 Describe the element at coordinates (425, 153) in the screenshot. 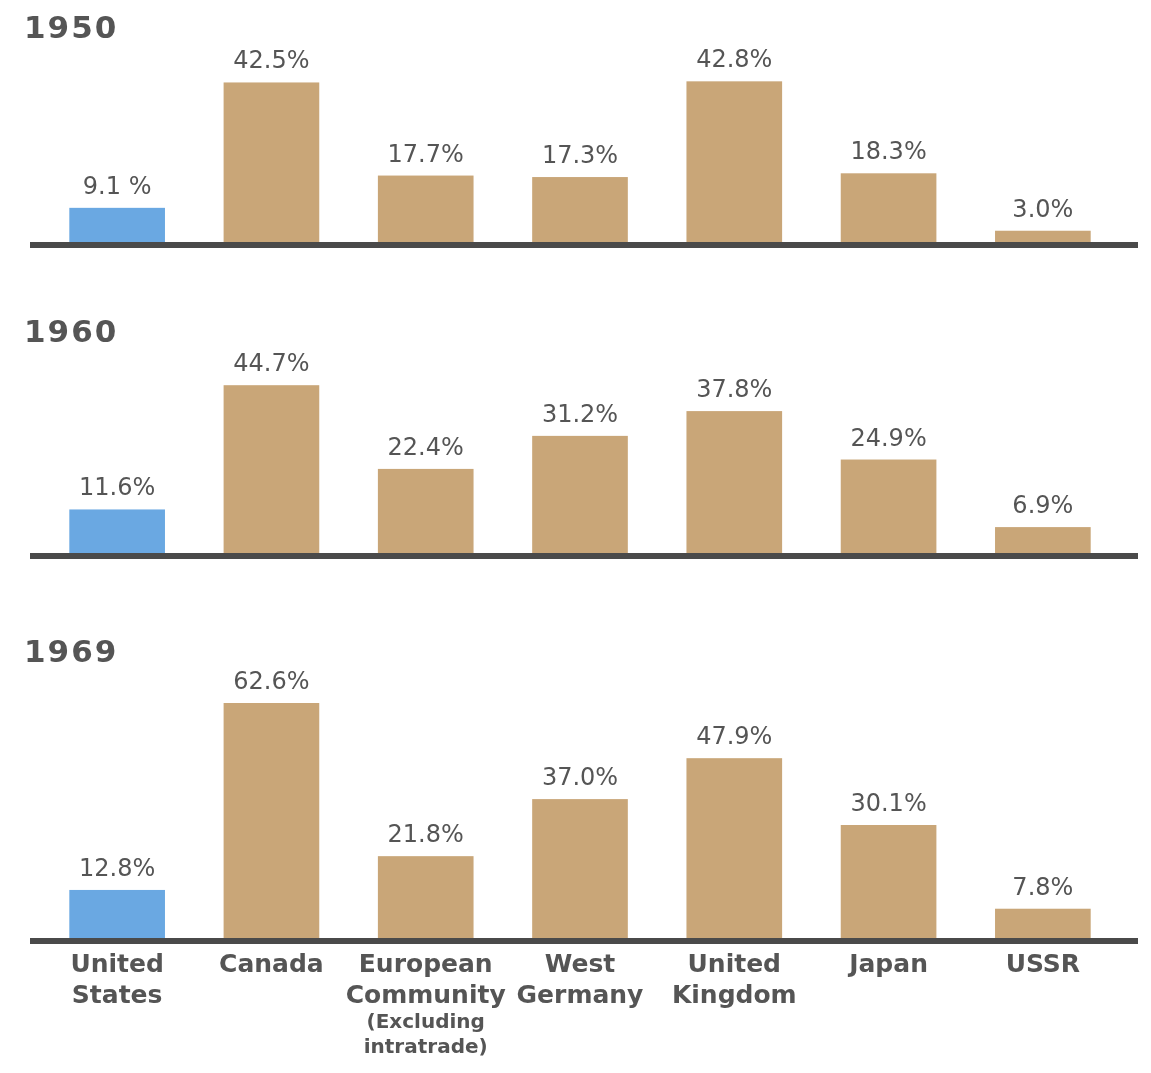

I see `data-label: 17.7%` at that location.